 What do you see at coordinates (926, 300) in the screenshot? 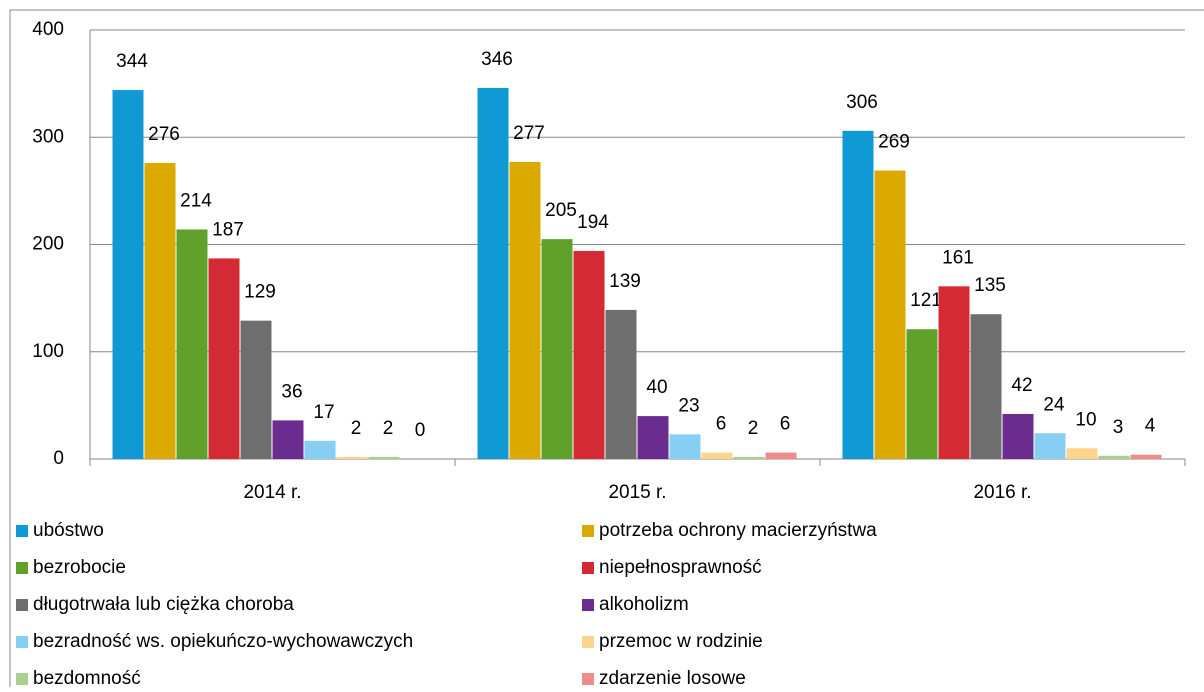
I see `data-label: 121` at bounding box center [926, 300].